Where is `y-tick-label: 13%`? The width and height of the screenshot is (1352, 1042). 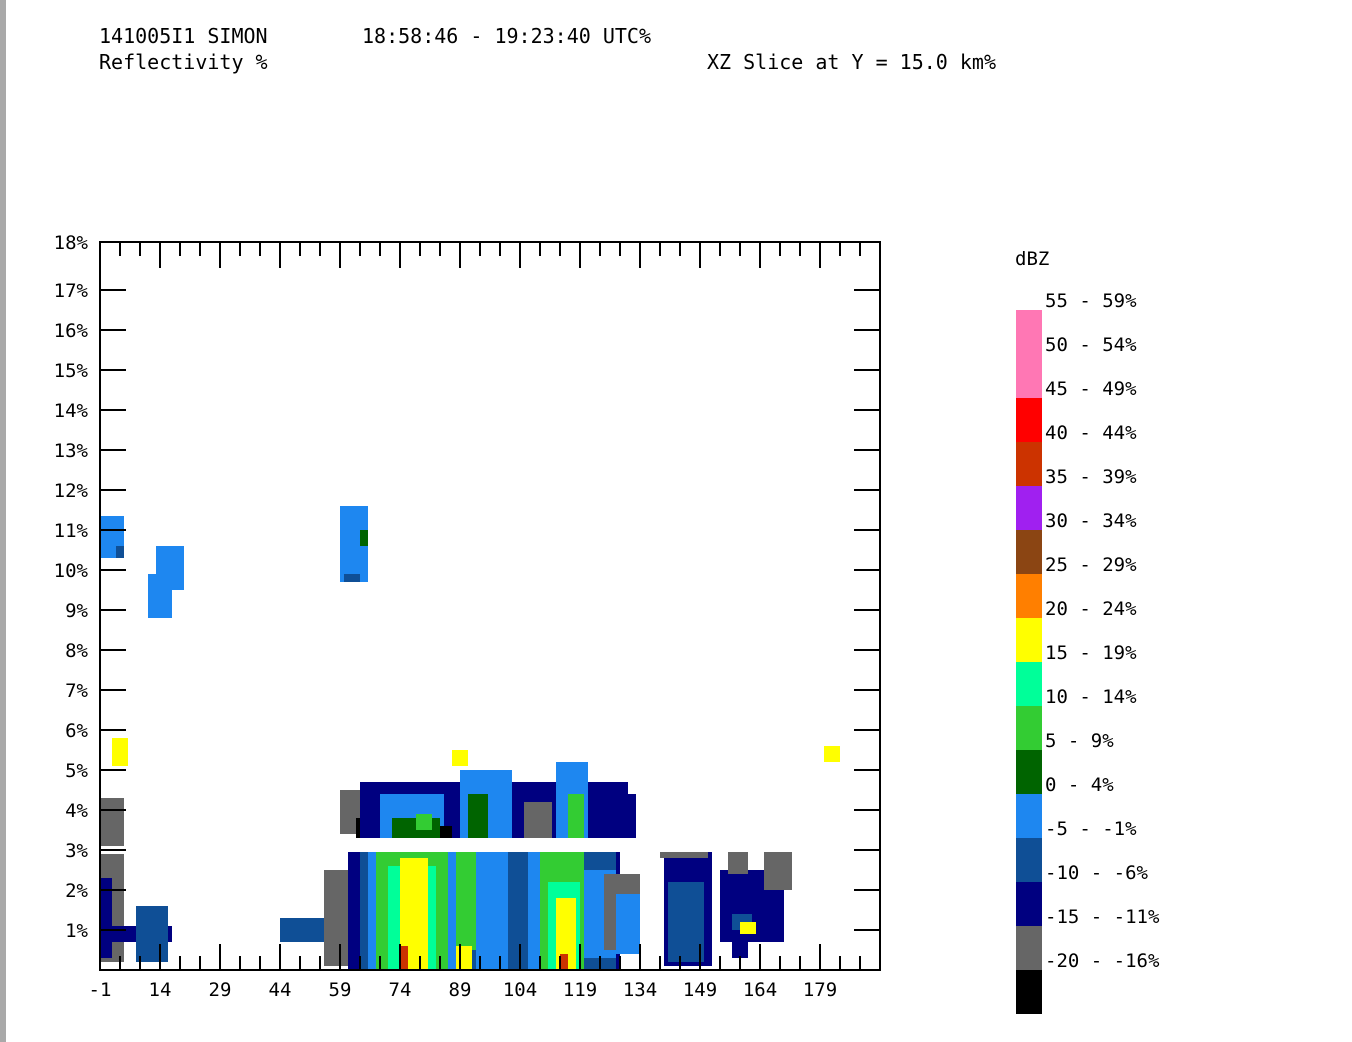 y-tick-label: 13% is located at coordinates (71, 451).